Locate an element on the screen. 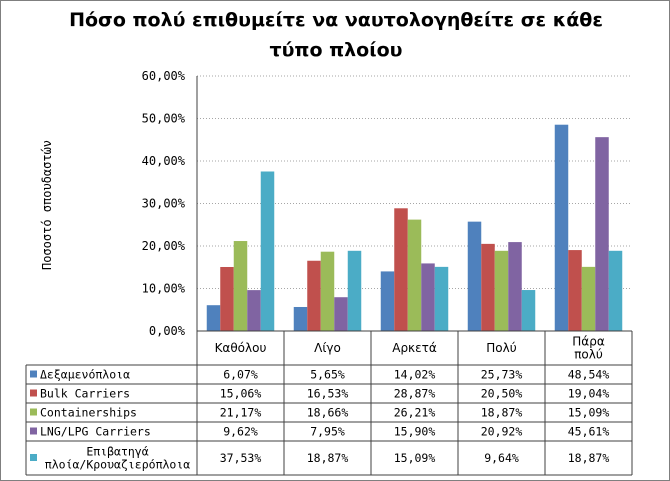 The image size is (670, 481). y-tick-label: 50,00% is located at coordinates (164, 119).